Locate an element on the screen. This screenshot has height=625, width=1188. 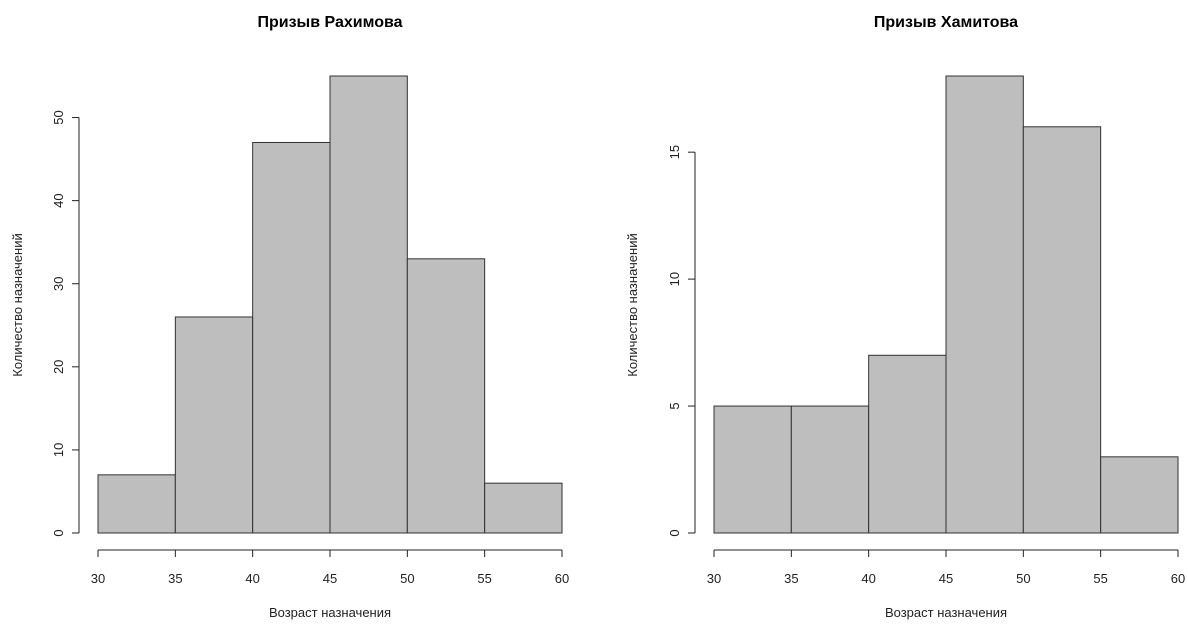
y-tick-label: 15 is located at coordinates (674, 152).